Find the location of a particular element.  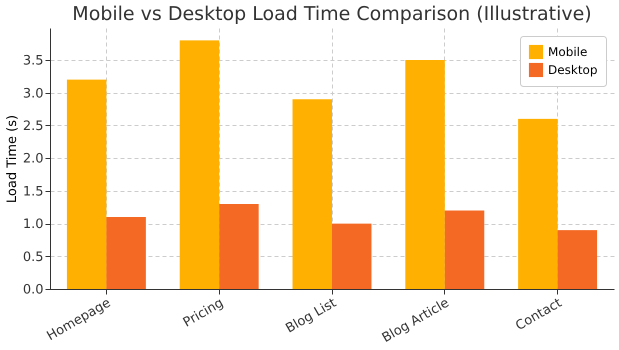

y-tick-label: 3.0 is located at coordinates (33, 94).